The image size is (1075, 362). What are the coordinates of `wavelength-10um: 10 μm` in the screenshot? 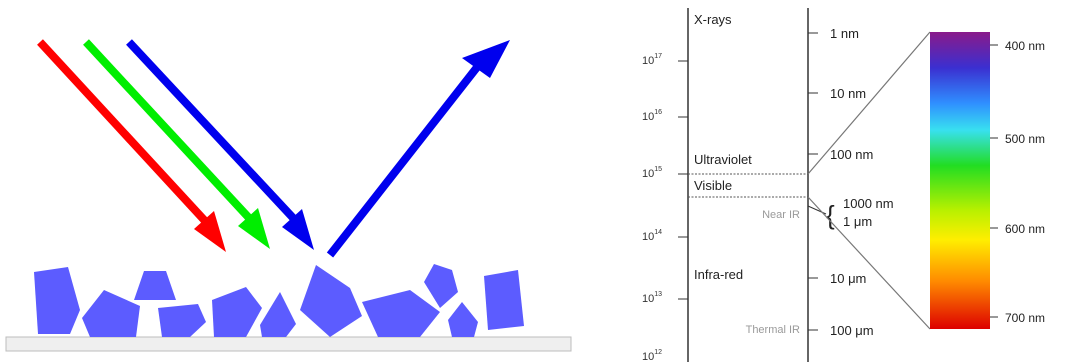 It's located at (848, 278).